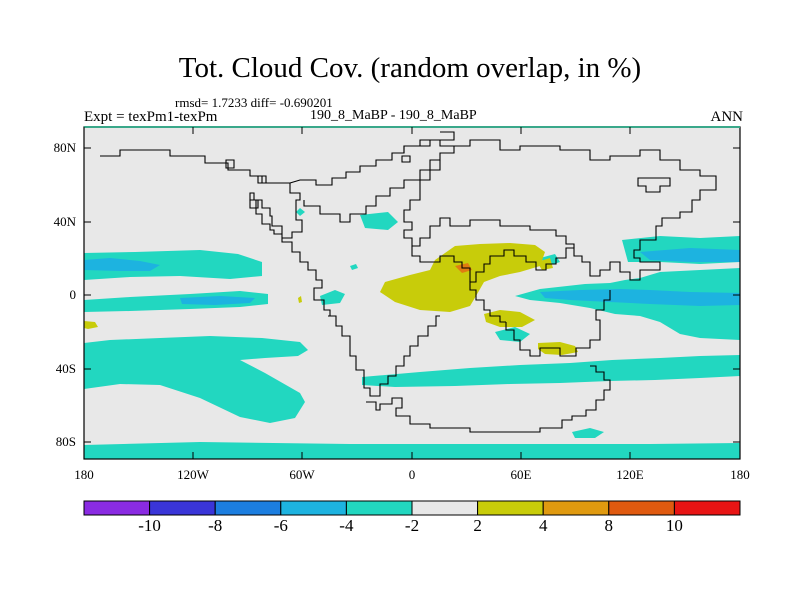 This screenshot has width=800, height=600. I want to click on colorbar, so click(412, 508).